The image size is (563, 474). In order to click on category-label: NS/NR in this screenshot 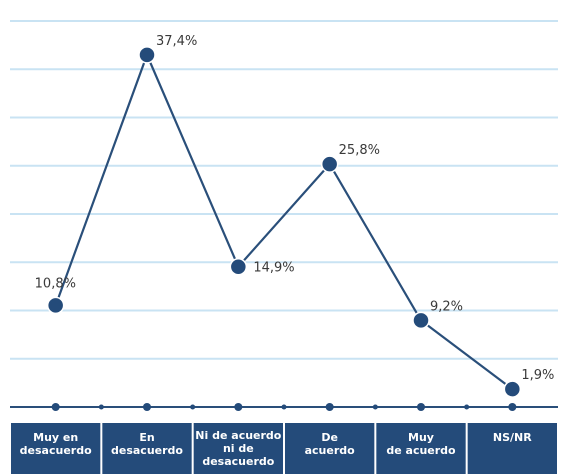, I will do `click(512, 437)`.